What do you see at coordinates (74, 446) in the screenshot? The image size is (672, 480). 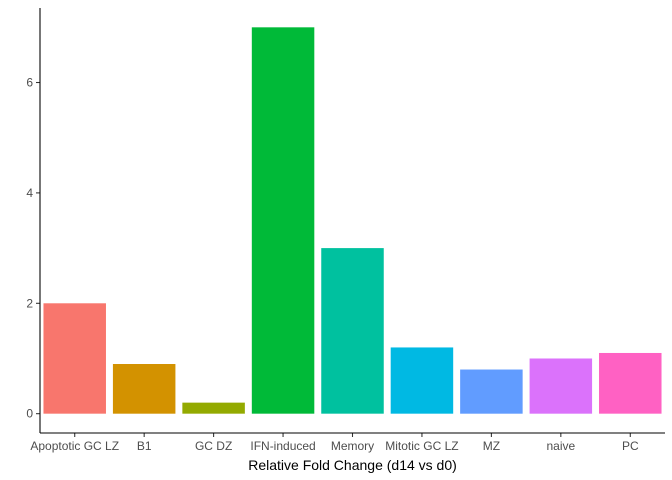 I see `x-tick-label: Apoptotic GC LZ` at bounding box center [74, 446].